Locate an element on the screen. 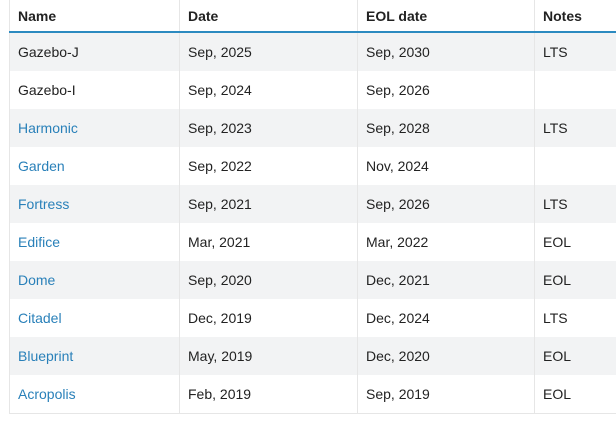 This screenshot has height=430, width=616. release-name-cell: Fortress is located at coordinates (94, 204).